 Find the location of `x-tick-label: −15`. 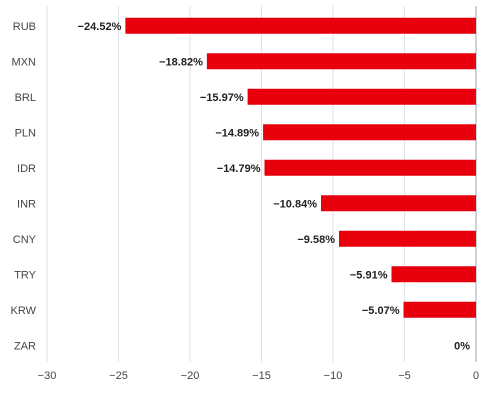

x-tick-label: −15 is located at coordinates (261, 376).